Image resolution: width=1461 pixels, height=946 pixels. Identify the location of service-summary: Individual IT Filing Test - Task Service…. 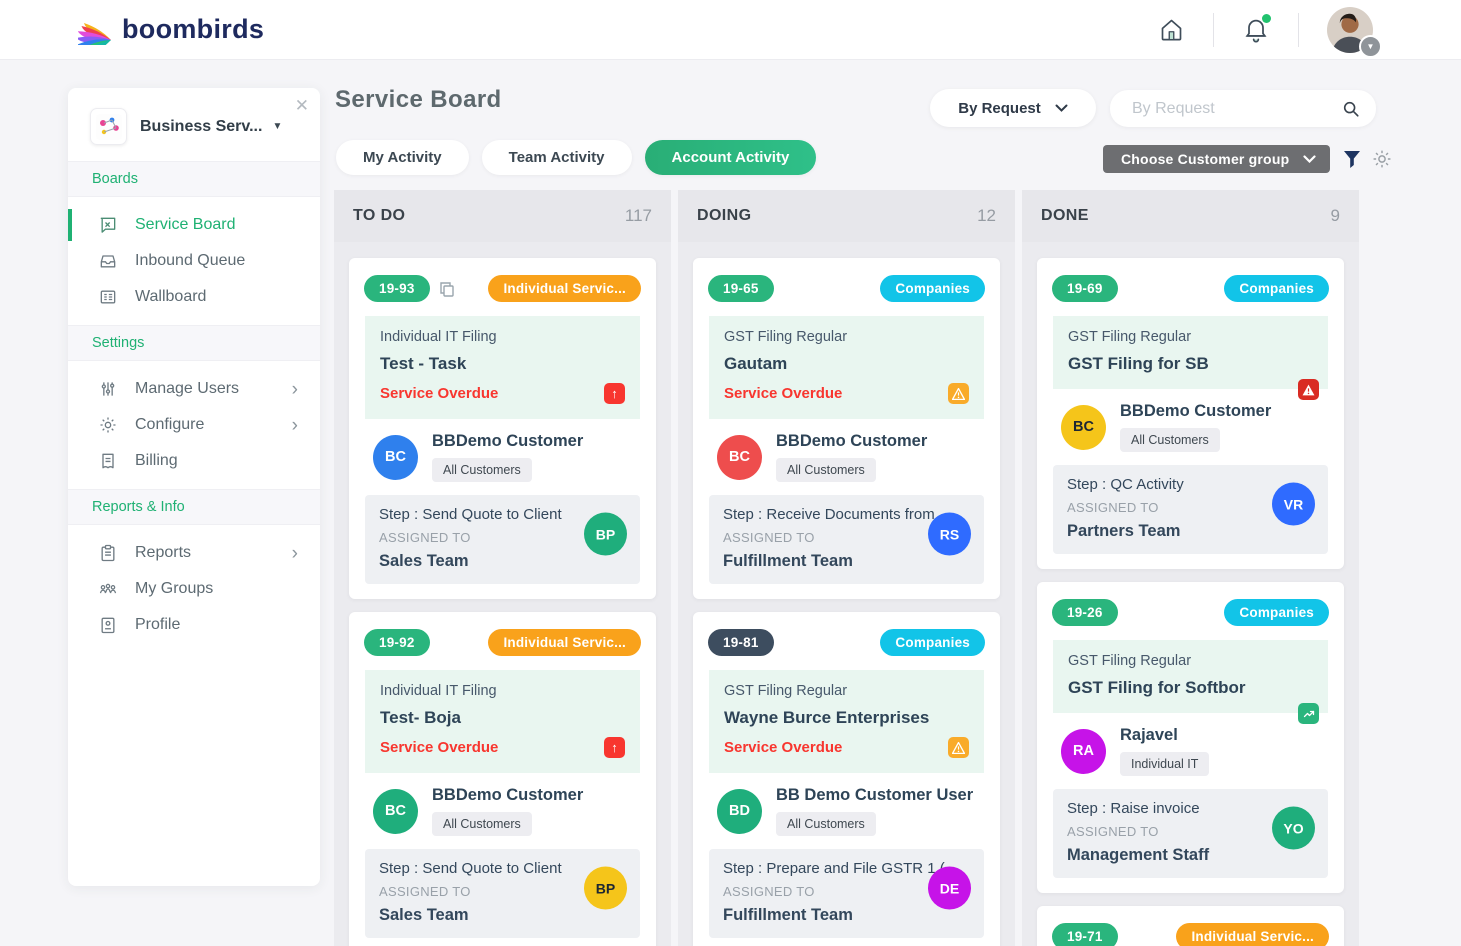
(502, 367).